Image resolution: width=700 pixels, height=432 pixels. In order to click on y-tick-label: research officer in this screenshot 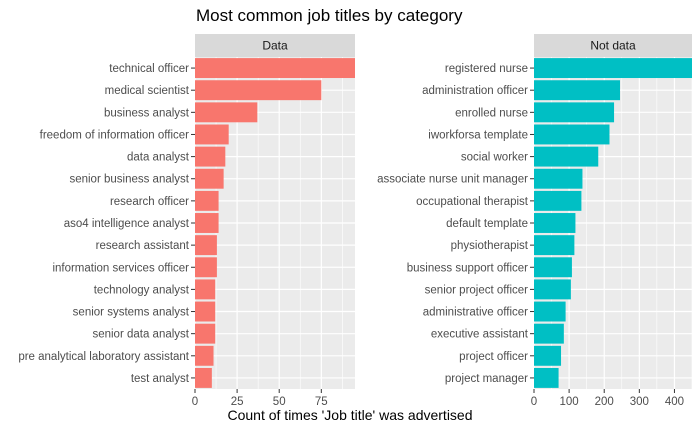, I will do `click(149, 202)`.